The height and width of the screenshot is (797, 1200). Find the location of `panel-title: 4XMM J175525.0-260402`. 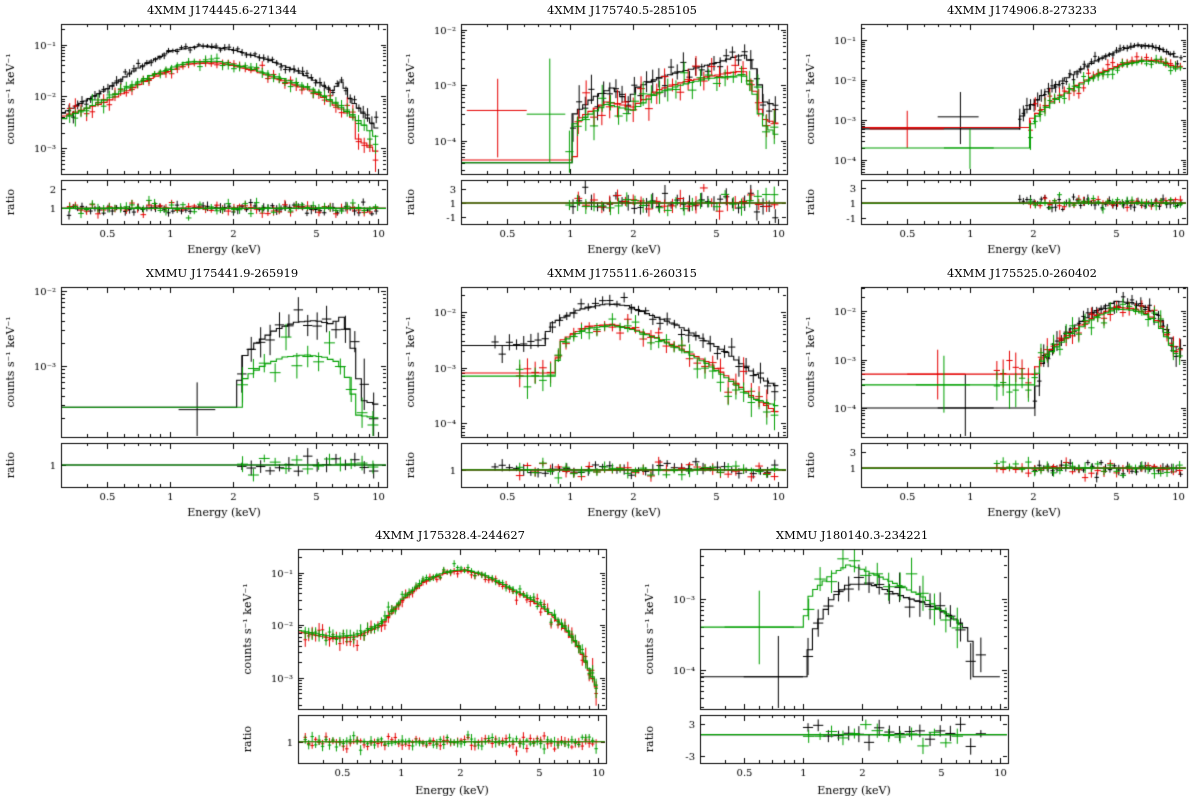

panel-title: 4XMM J175525.0-260402 is located at coordinates (1022, 273).